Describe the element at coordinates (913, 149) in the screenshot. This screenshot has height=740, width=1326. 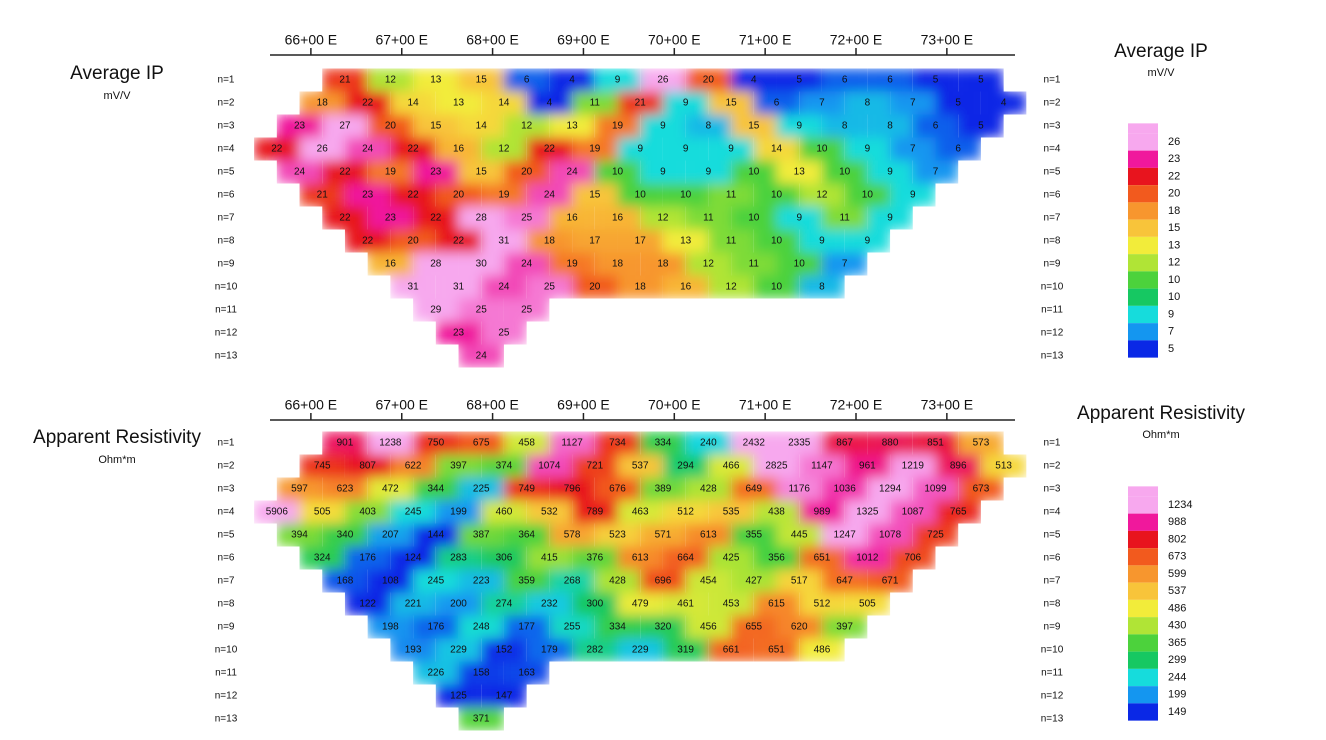
I see `value-label: 7` at that location.